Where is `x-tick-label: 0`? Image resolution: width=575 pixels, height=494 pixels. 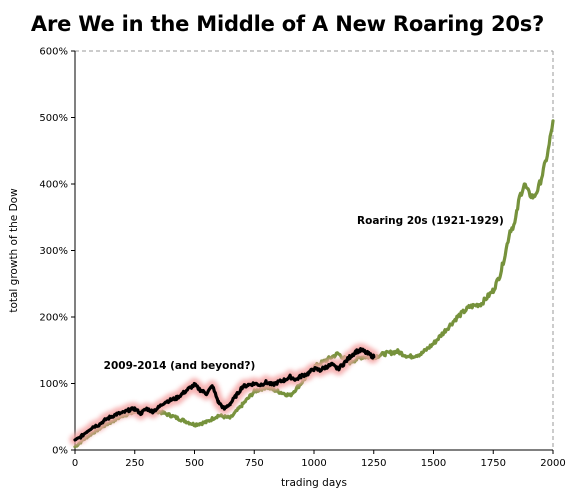 x-tick-label: 0 is located at coordinates (75, 463).